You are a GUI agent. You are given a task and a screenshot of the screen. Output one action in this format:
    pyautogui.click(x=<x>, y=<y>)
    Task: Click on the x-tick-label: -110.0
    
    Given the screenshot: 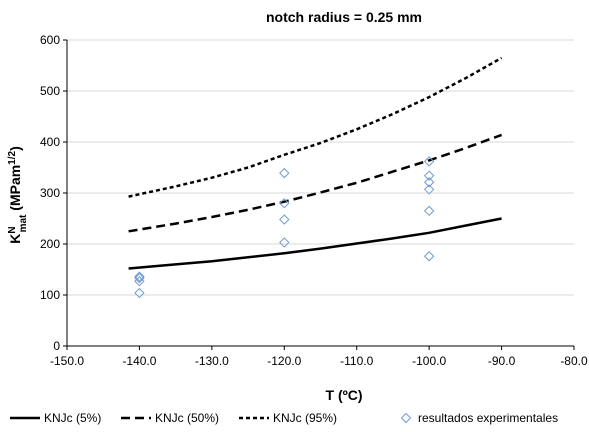 What is the action you would take?
    pyautogui.click(x=356, y=361)
    